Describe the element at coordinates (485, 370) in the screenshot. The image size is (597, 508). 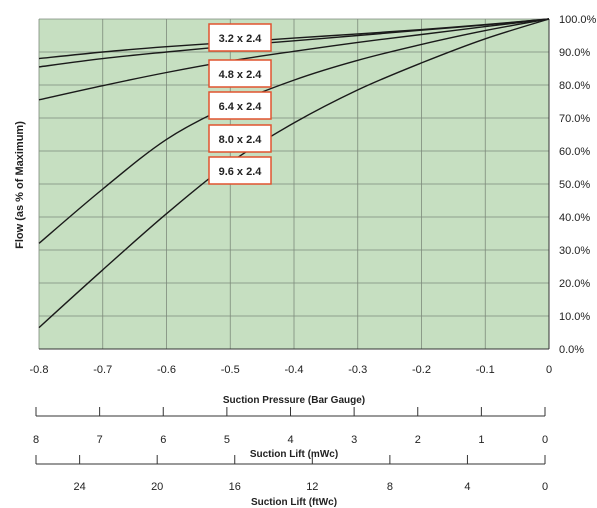
I see `x-tick-label: -0.1` at that location.